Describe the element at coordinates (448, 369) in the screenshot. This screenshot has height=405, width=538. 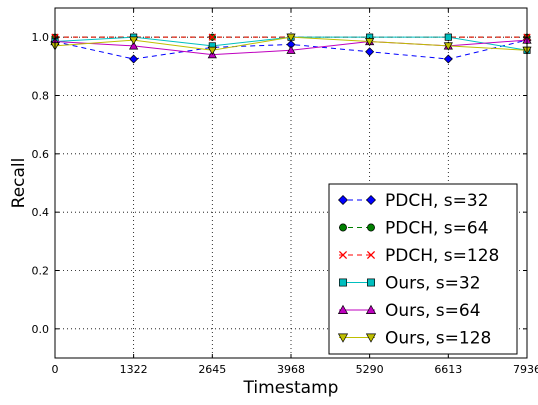
I see `x-tick-label: 6613` at that location.